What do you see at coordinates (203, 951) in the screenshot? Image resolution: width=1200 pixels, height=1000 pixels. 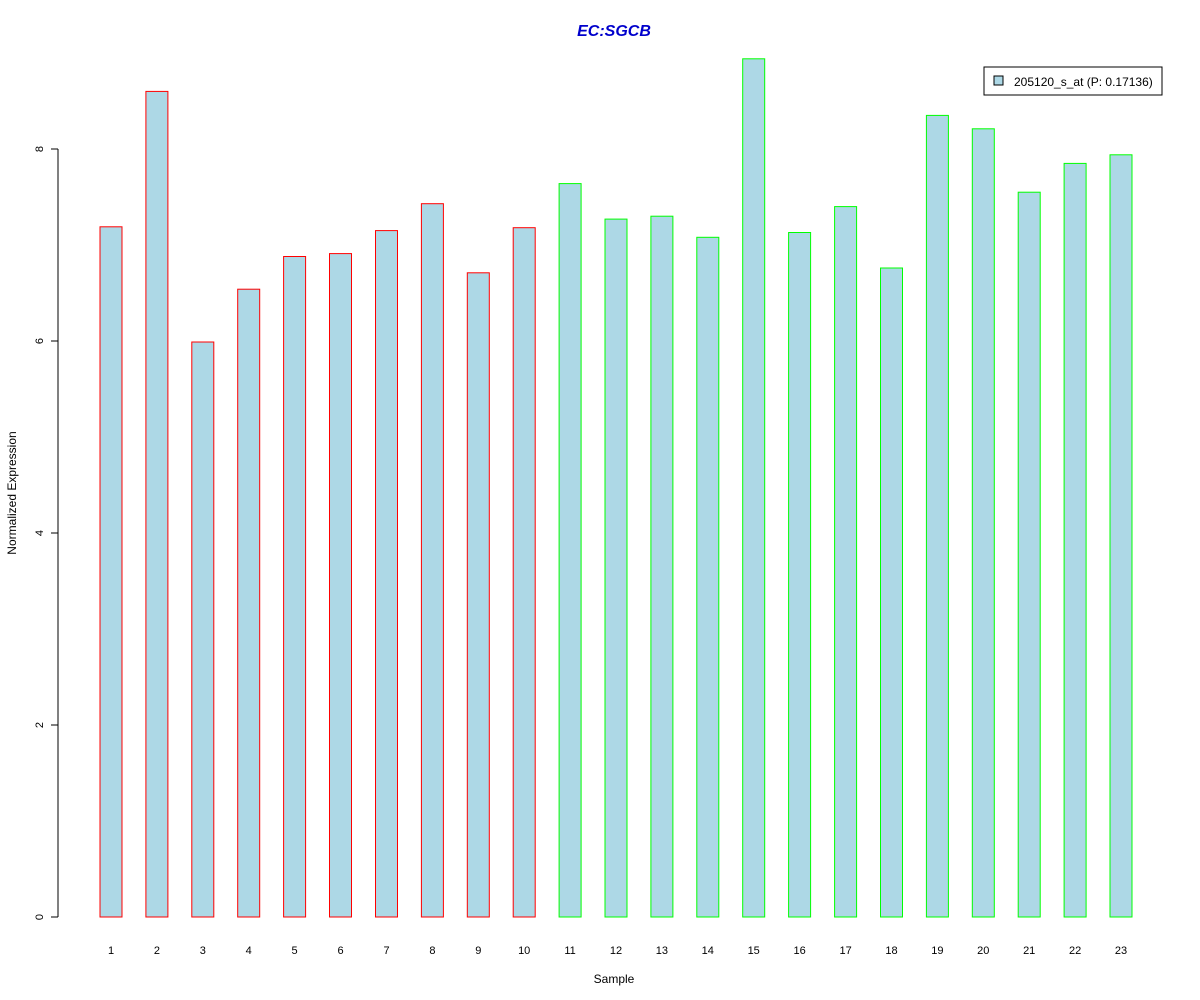 I see `x-tick-label: 3` at bounding box center [203, 951].